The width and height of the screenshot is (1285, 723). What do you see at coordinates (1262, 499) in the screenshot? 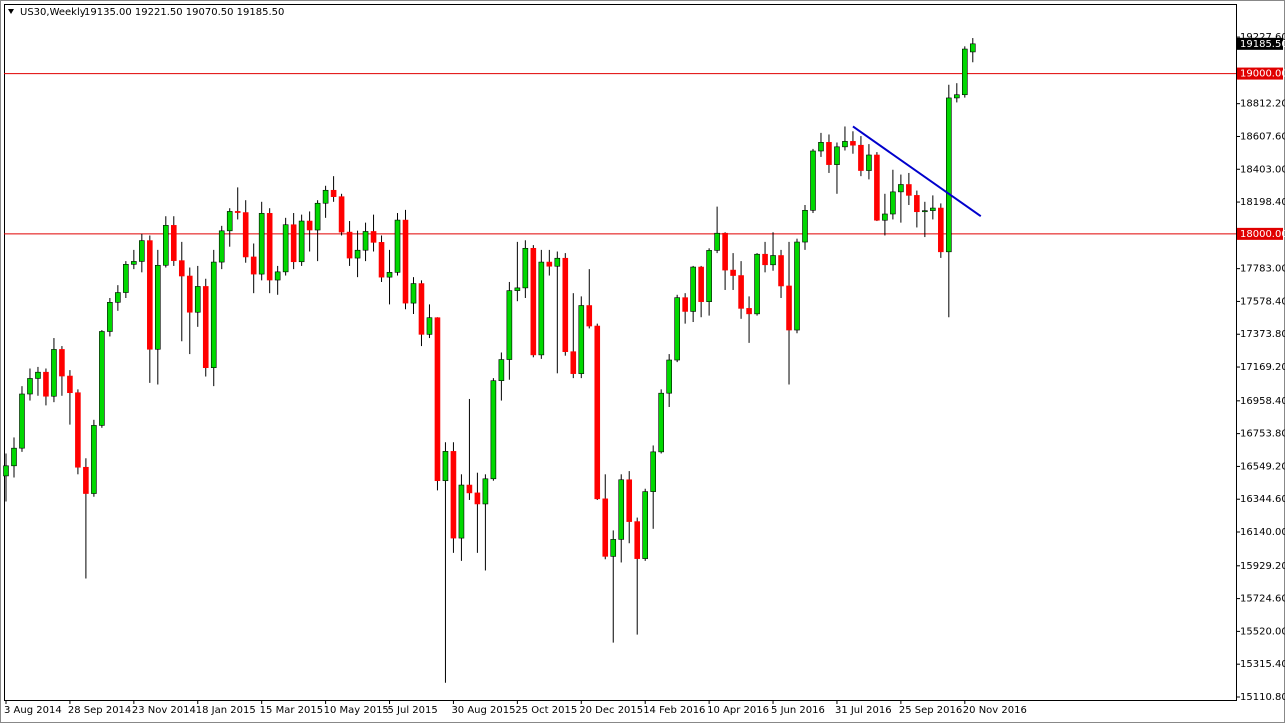
I see `y-tick-label: 16344.60` at bounding box center [1262, 499].